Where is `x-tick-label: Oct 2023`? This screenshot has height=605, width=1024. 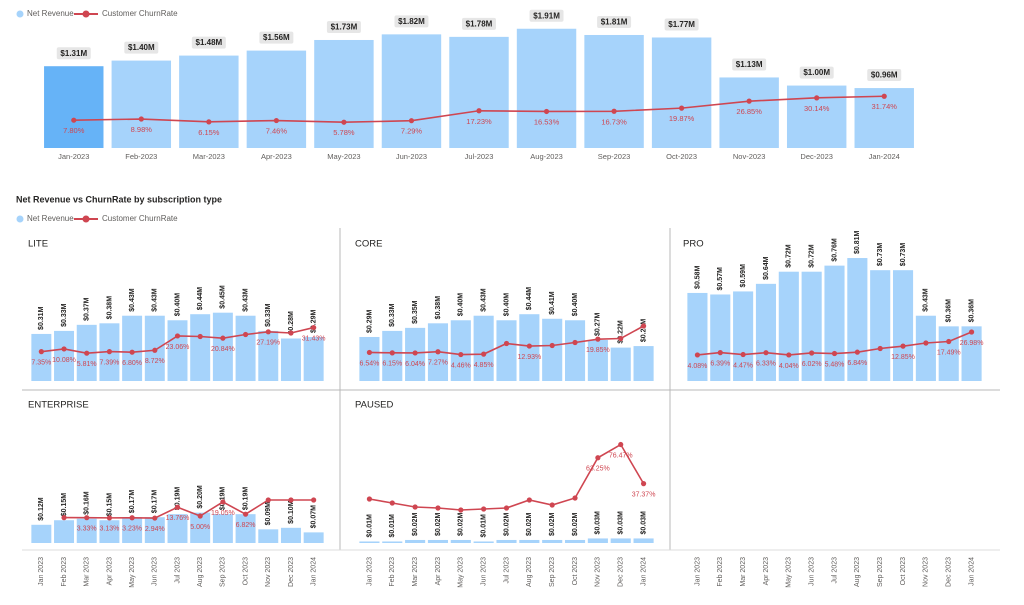
x-tick-label: Oct 2023 is located at coordinates (903, 571).